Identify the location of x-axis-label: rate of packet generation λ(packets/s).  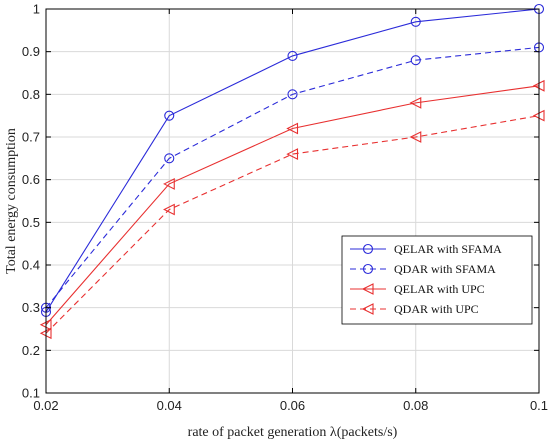
(293, 432).